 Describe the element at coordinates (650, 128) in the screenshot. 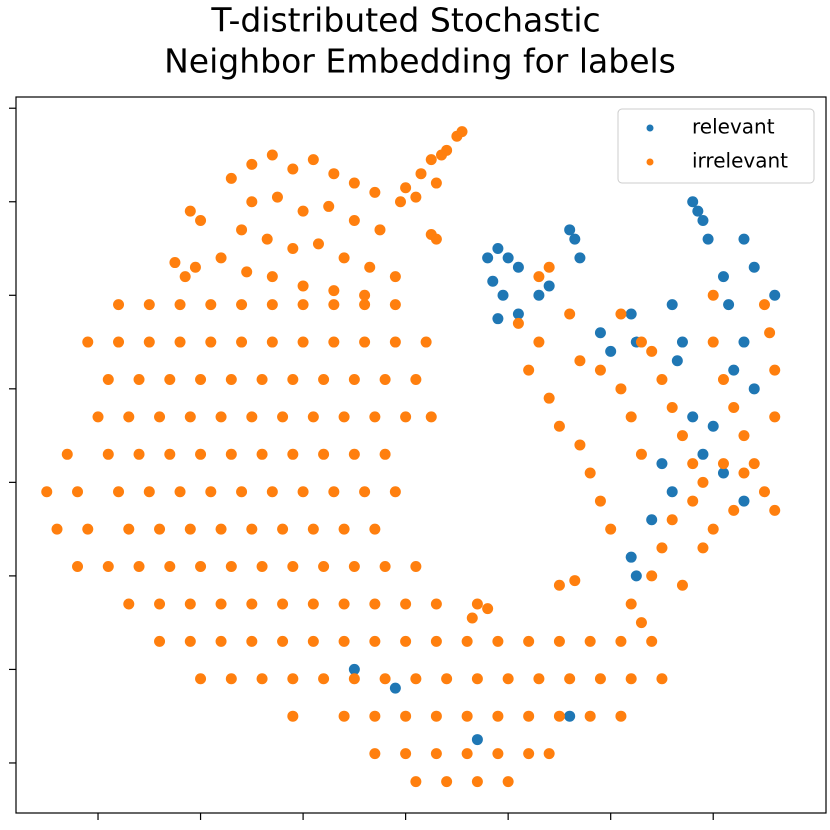

I see `legend-marker` at that location.